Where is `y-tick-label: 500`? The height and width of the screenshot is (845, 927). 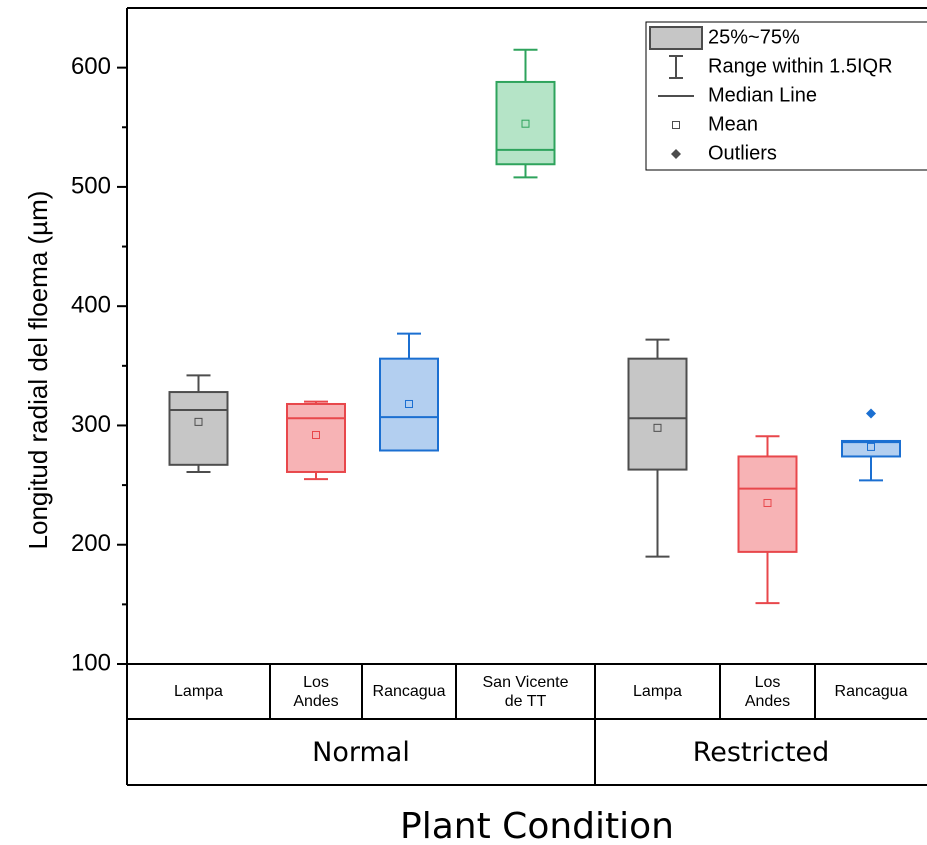 y-tick-label: 500 is located at coordinates (91, 185).